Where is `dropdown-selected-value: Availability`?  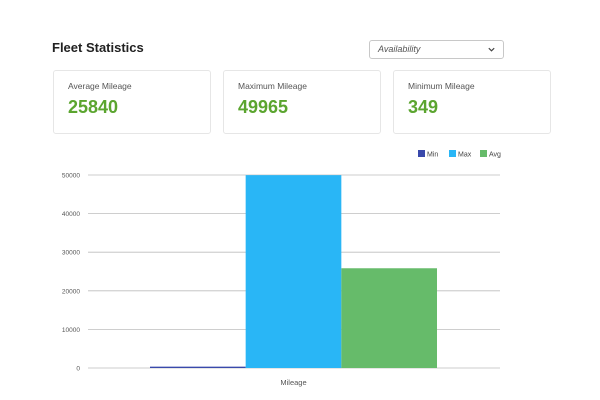 dropdown-selected-value: Availability is located at coordinates (399, 49).